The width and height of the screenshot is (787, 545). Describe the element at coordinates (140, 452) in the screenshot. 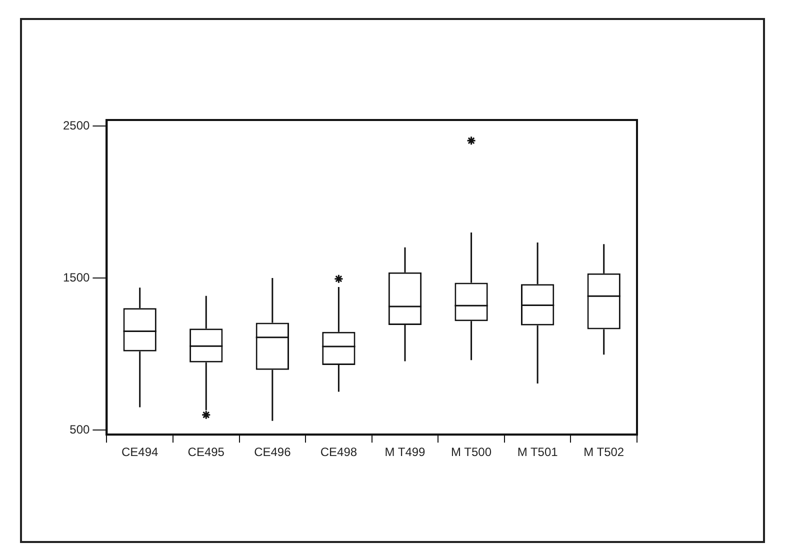

I see `x-tick-label: CE494` at that location.